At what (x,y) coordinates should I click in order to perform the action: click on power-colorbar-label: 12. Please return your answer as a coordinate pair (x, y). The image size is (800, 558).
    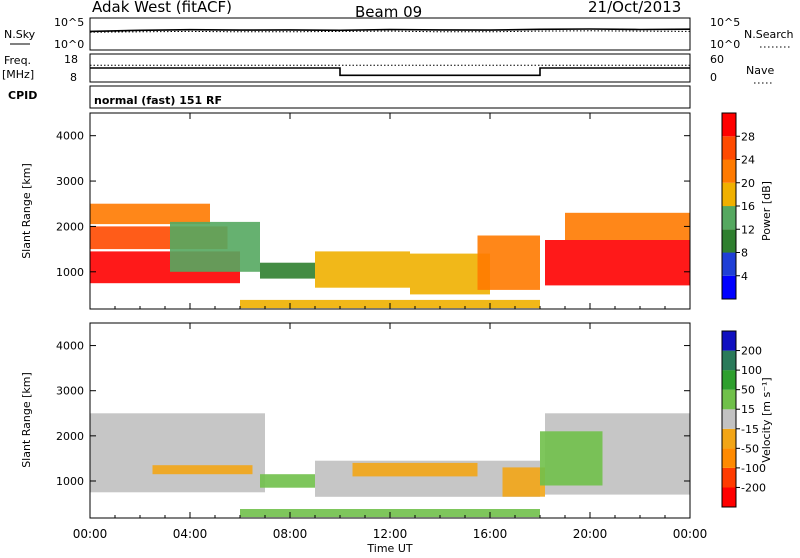
    Looking at the image, I should click on (748, 229).